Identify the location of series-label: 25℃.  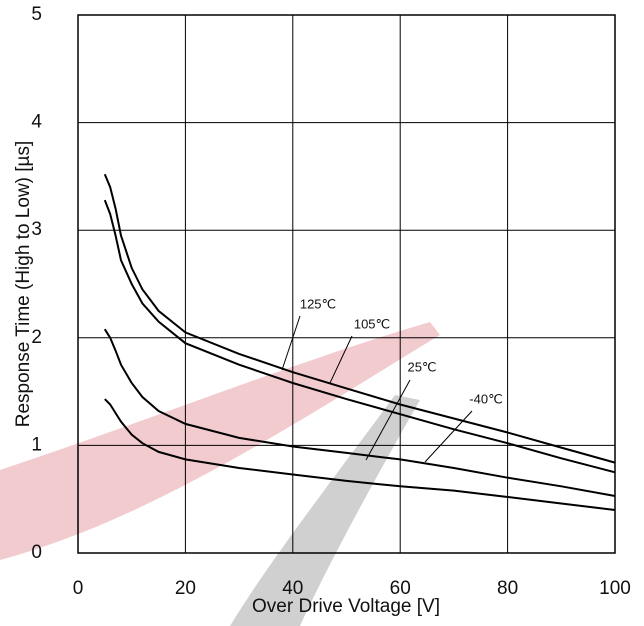
(421, 366).